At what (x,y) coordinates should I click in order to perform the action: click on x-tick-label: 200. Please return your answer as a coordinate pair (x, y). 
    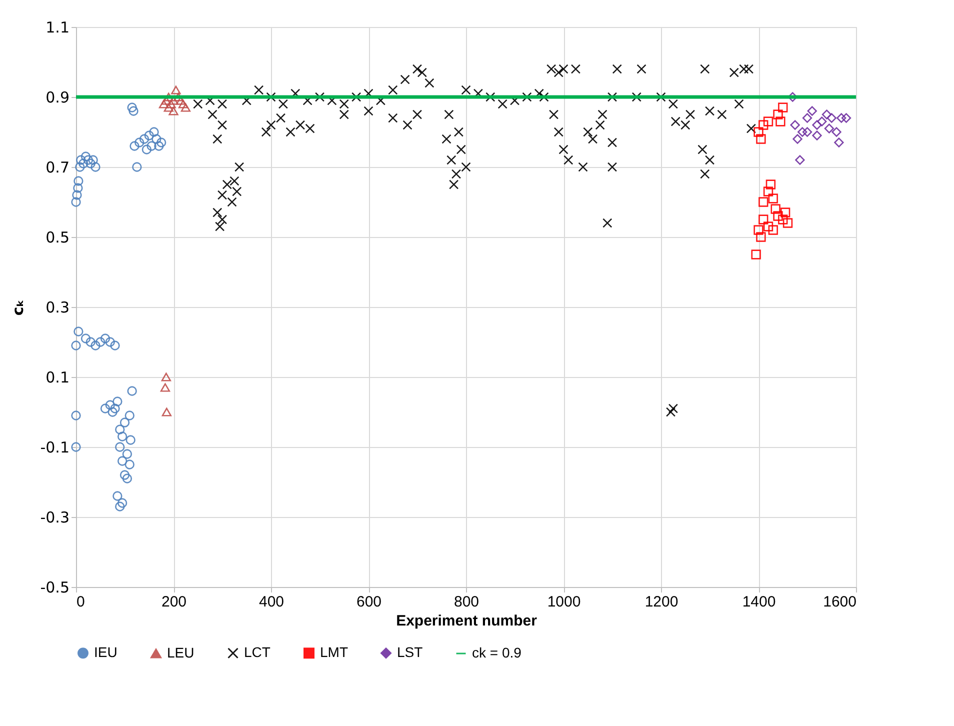
    Looking at the image, I should click on (174, 602).